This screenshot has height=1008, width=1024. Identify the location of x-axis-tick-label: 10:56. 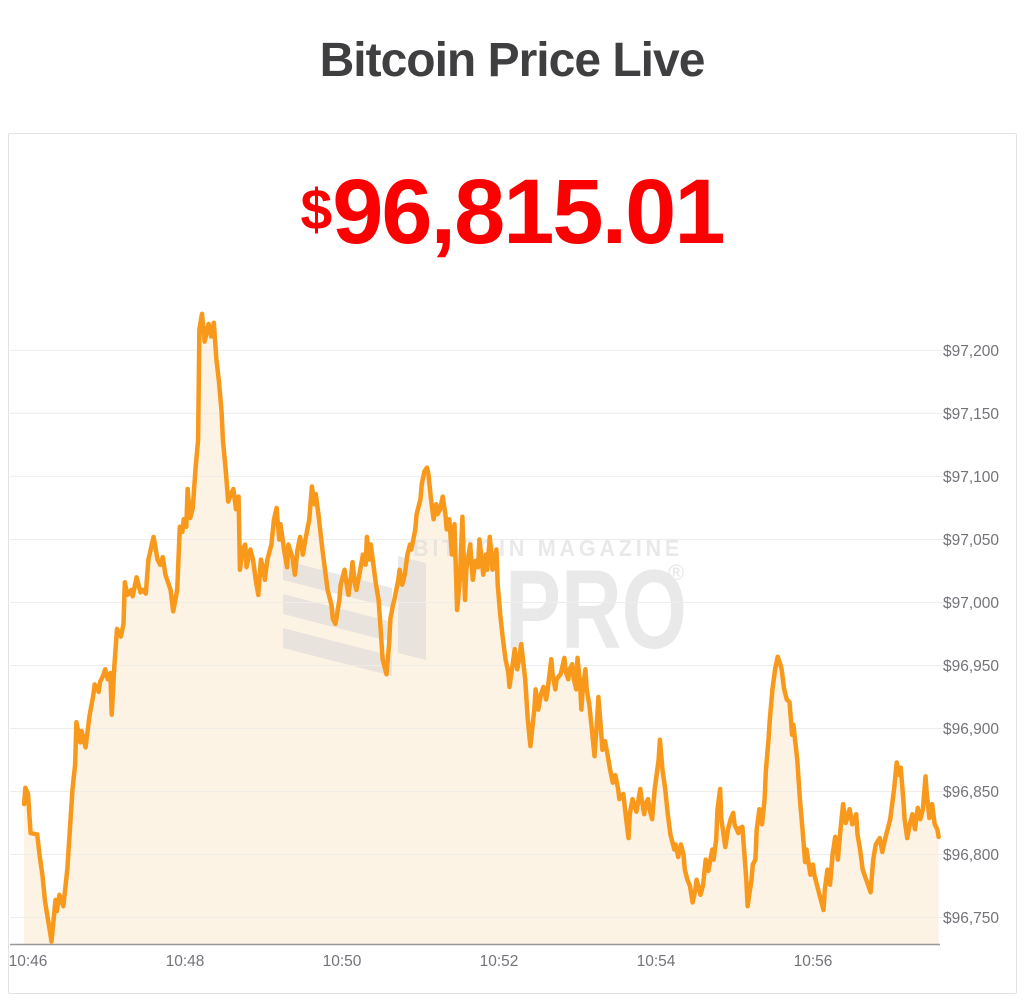
(813, 961).